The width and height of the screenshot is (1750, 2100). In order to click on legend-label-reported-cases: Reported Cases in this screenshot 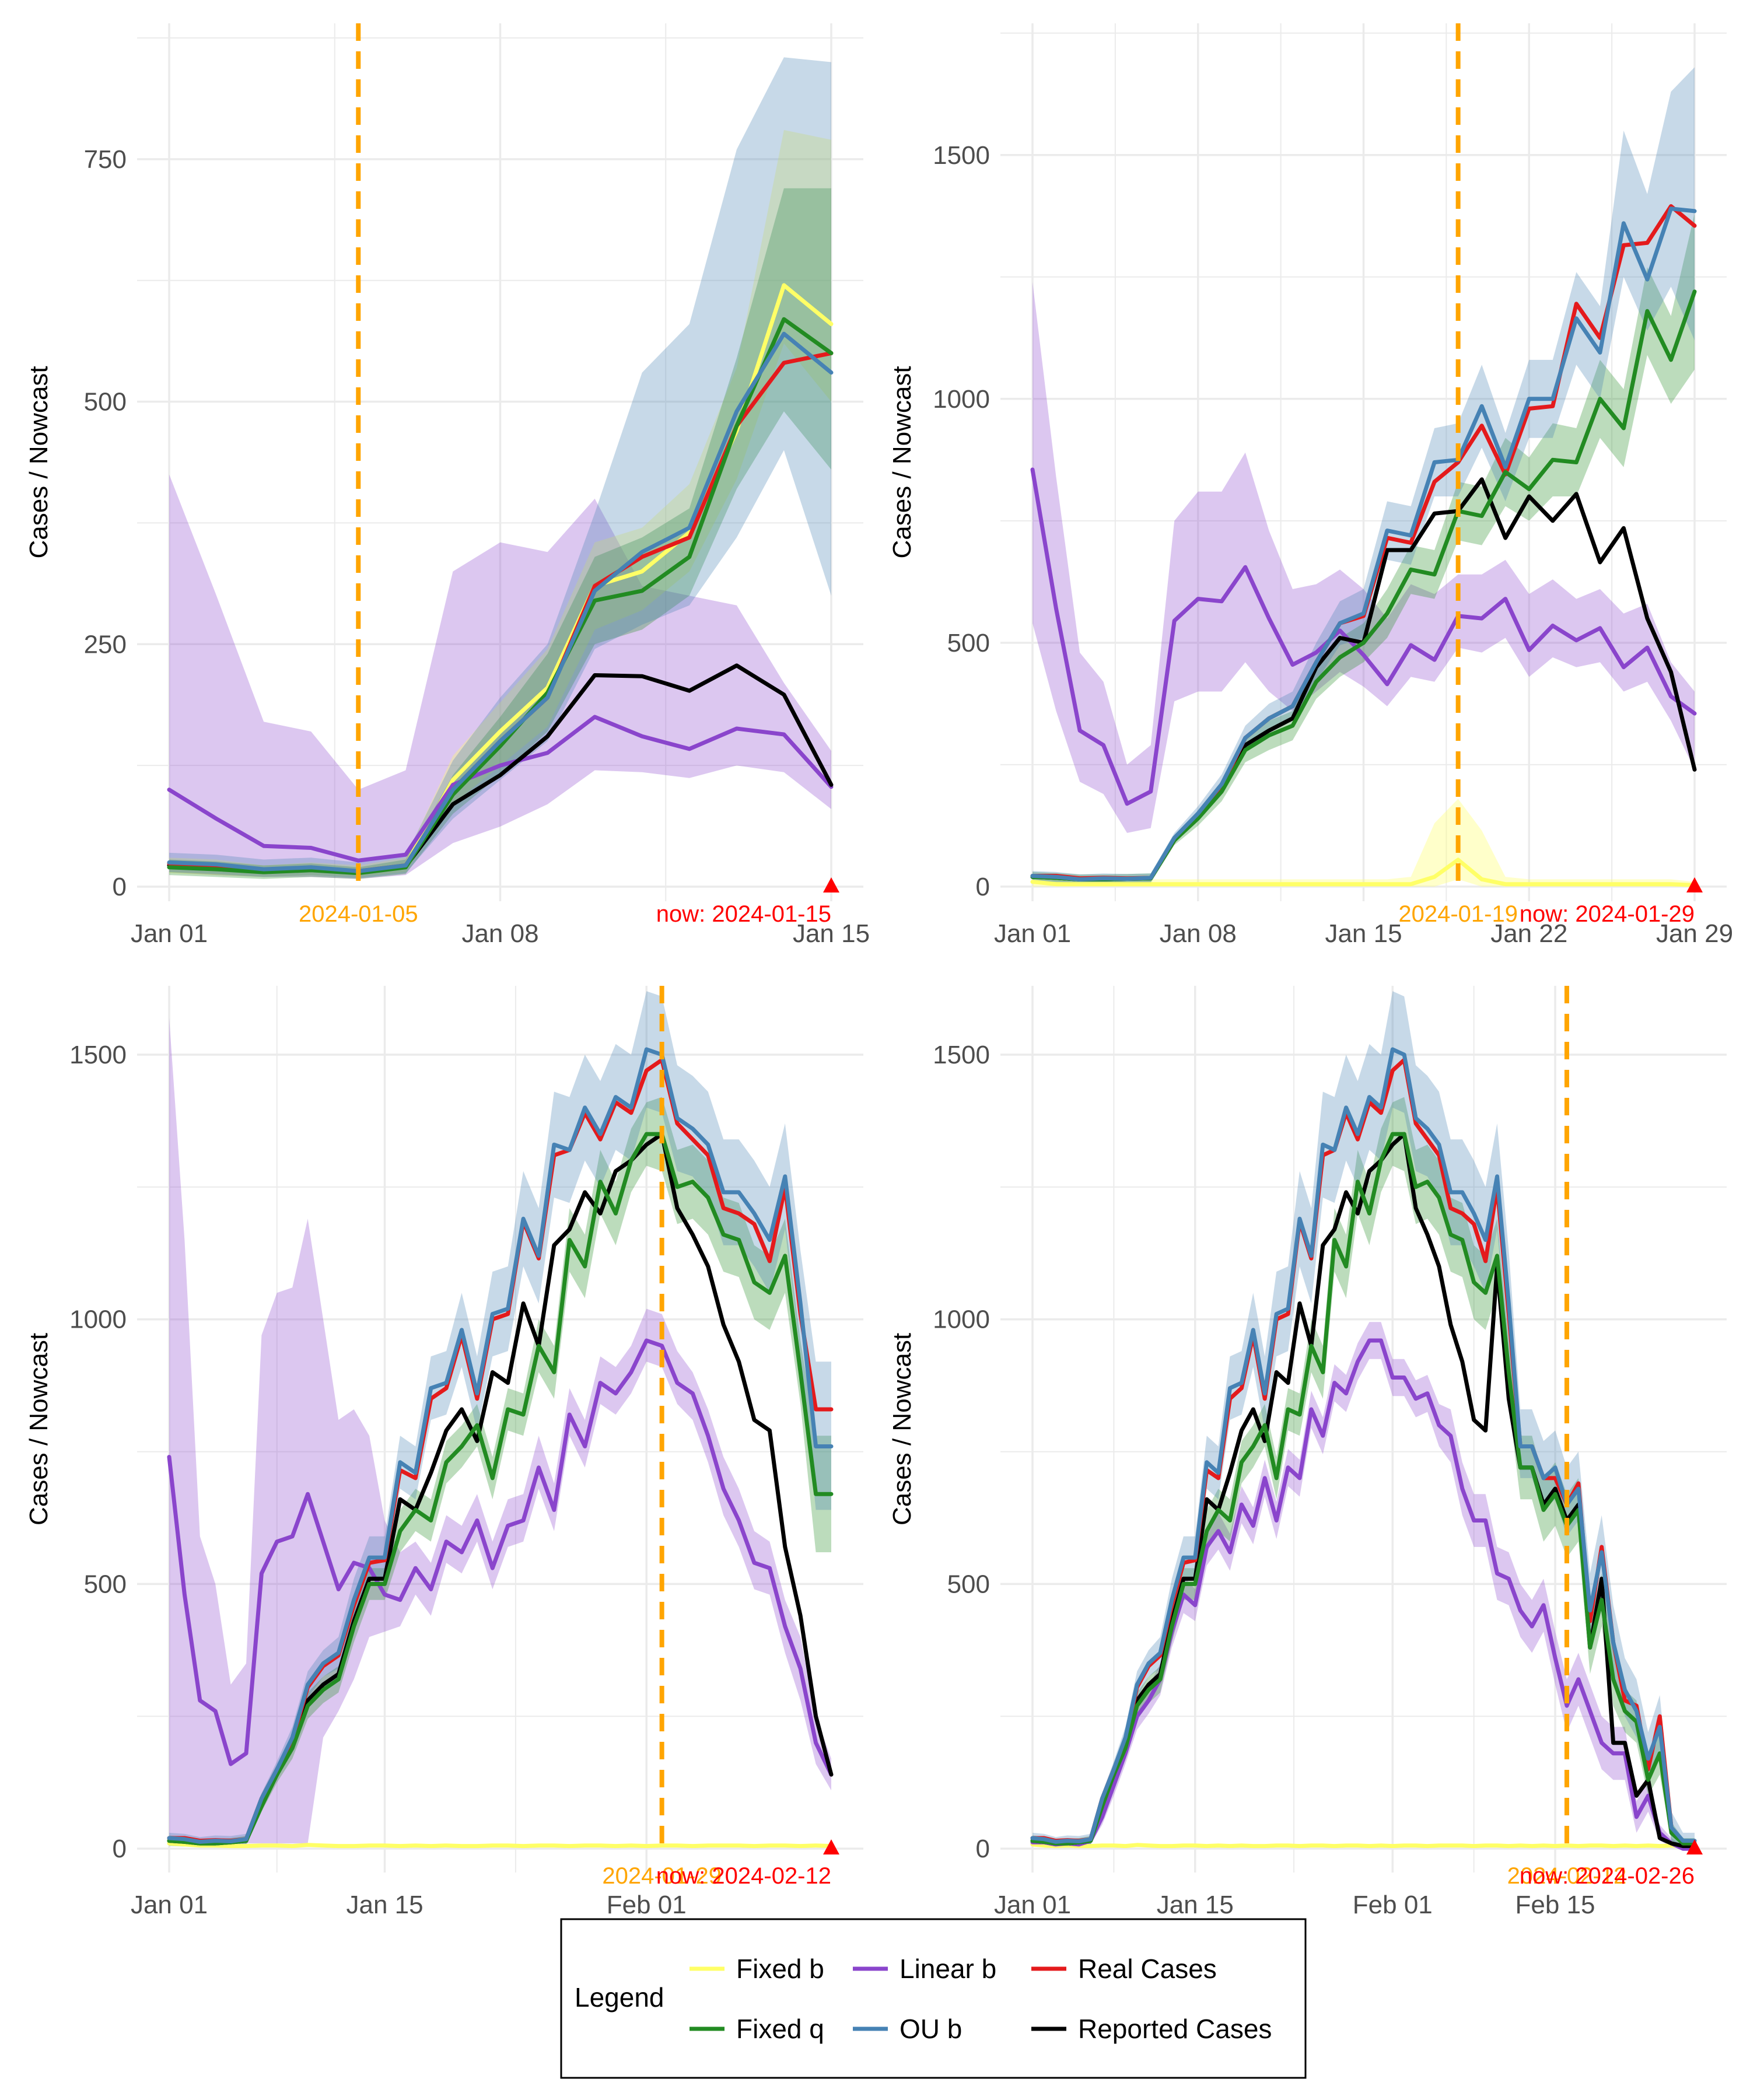, I will do `click(1175, 2029)`.